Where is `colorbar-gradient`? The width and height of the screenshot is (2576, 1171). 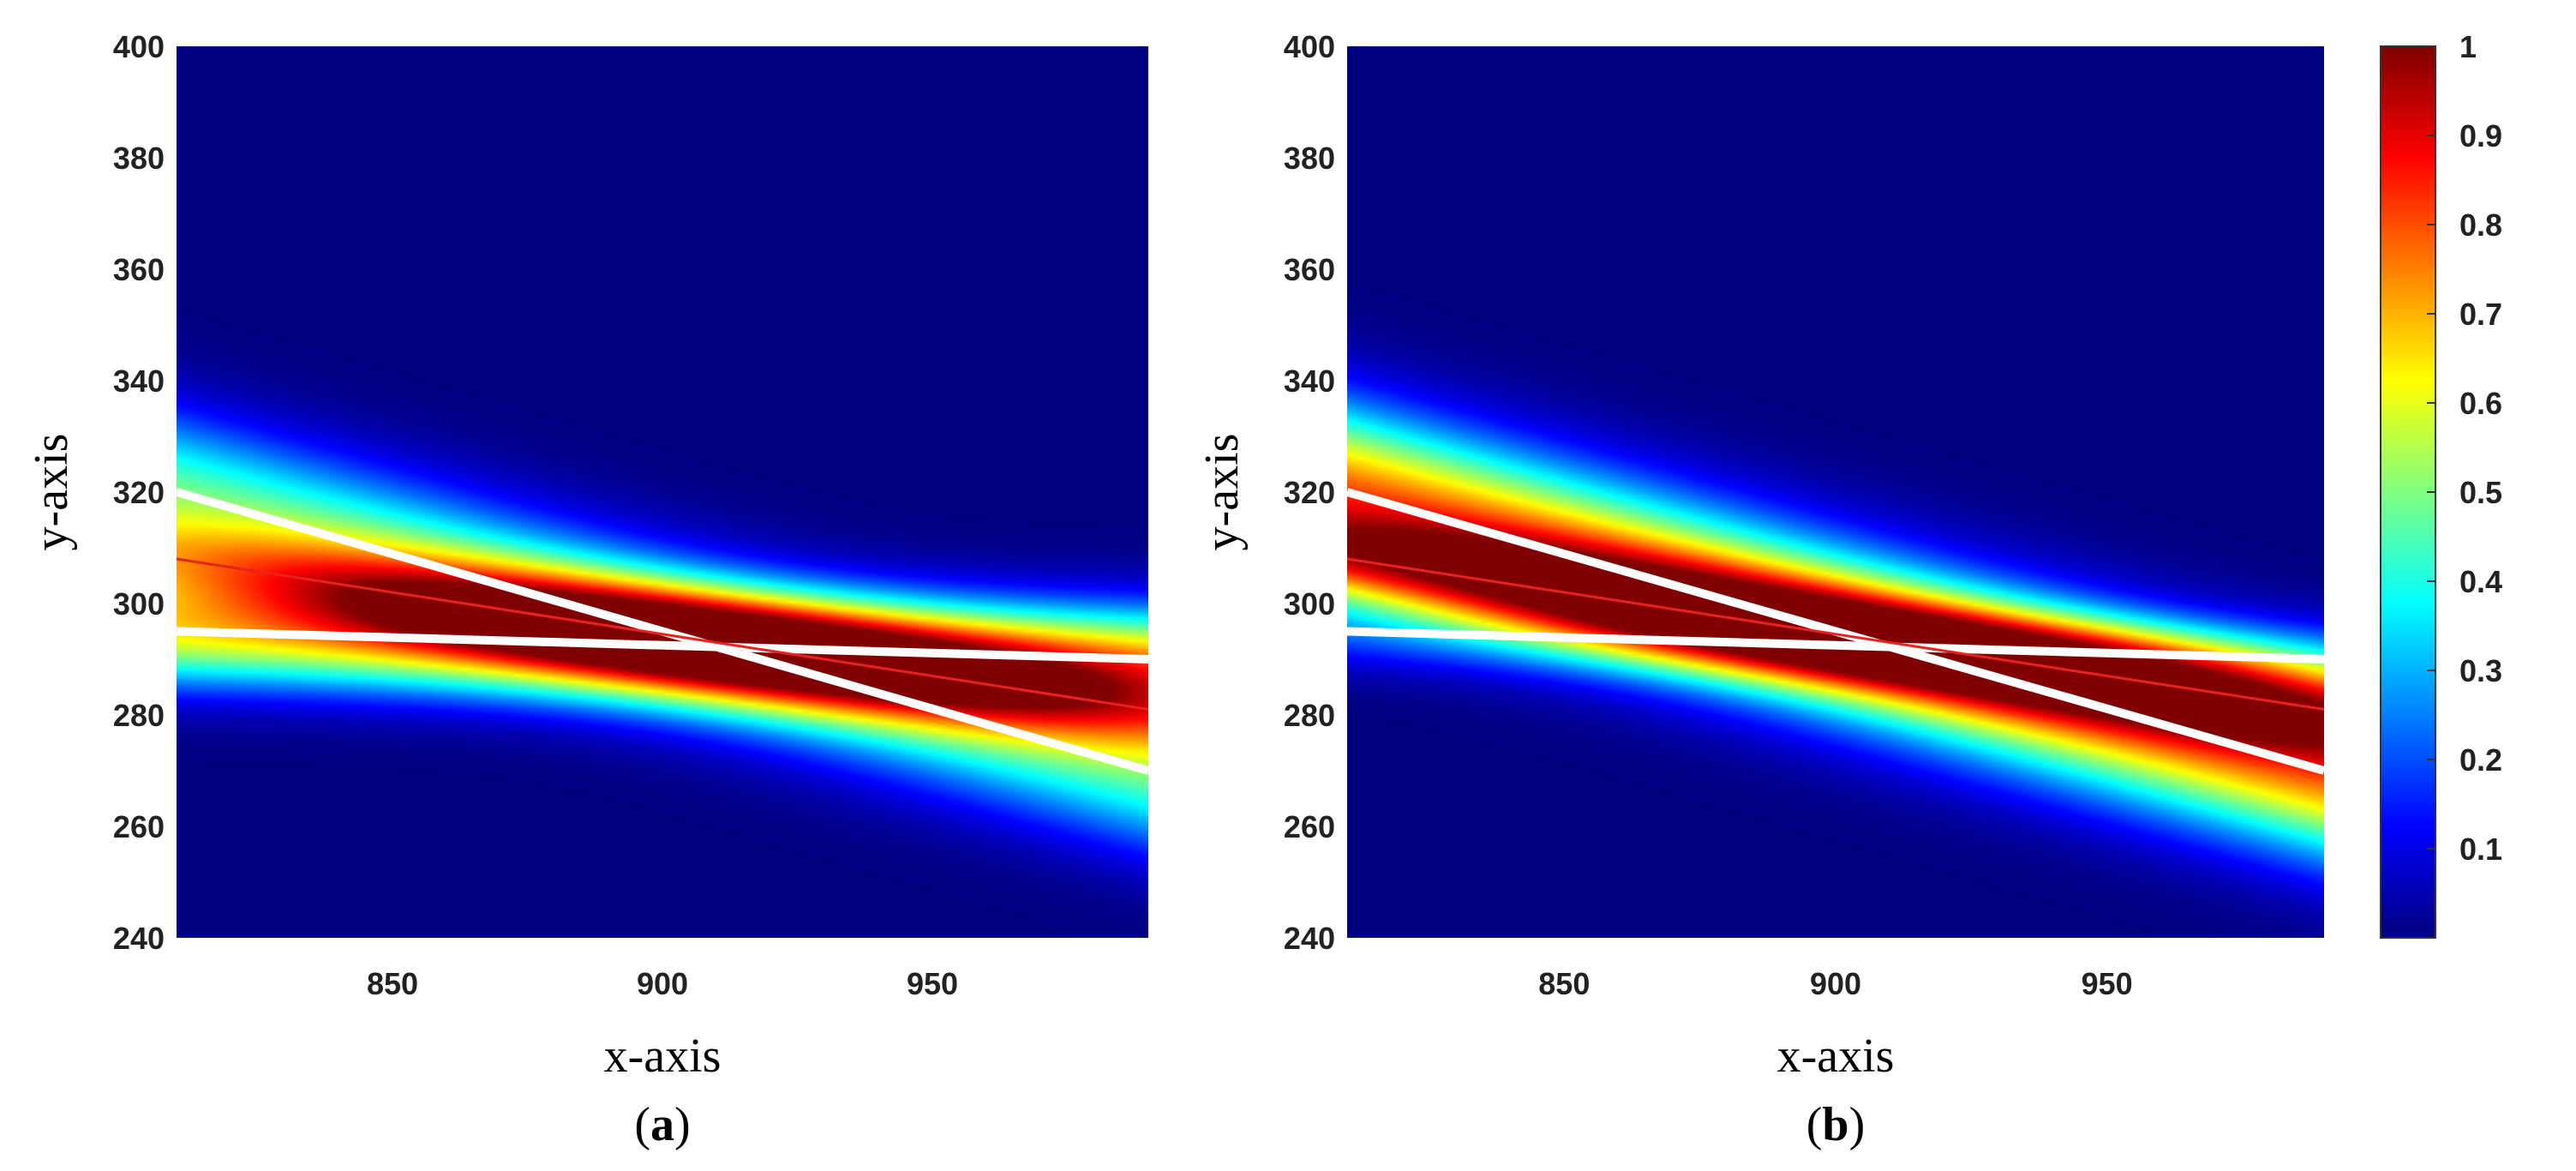
colorbar-gradient is located at coordinates (2408, 492).